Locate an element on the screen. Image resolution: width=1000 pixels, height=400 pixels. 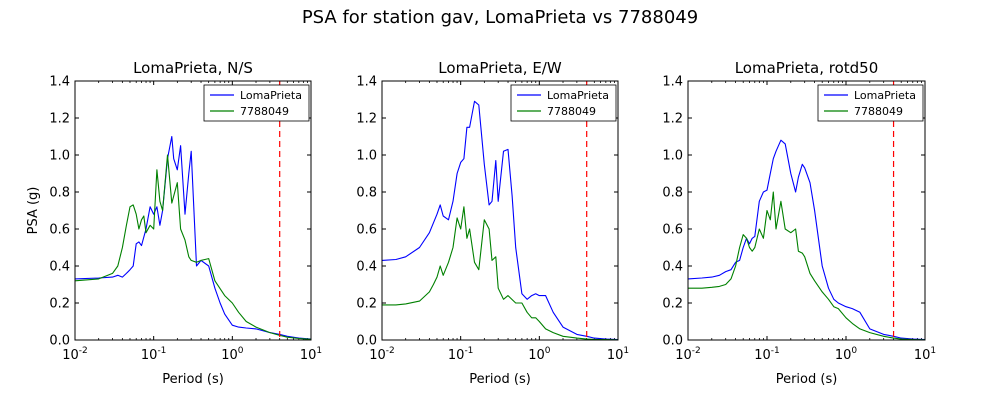
chart-title: LomaPrieta, rotd50 is located at coordinates (807, 68).